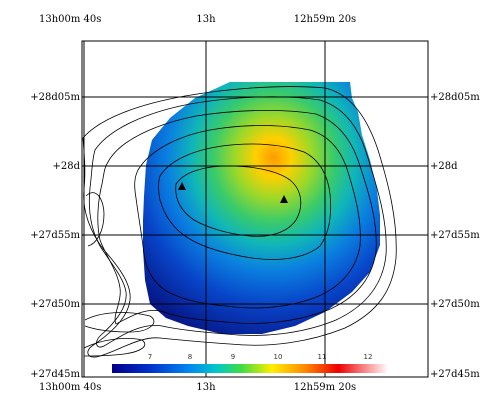 The height and width of the screenshot is (415, 498). I want to click on ra-tick-top-2: 13h, so click(206, 19).